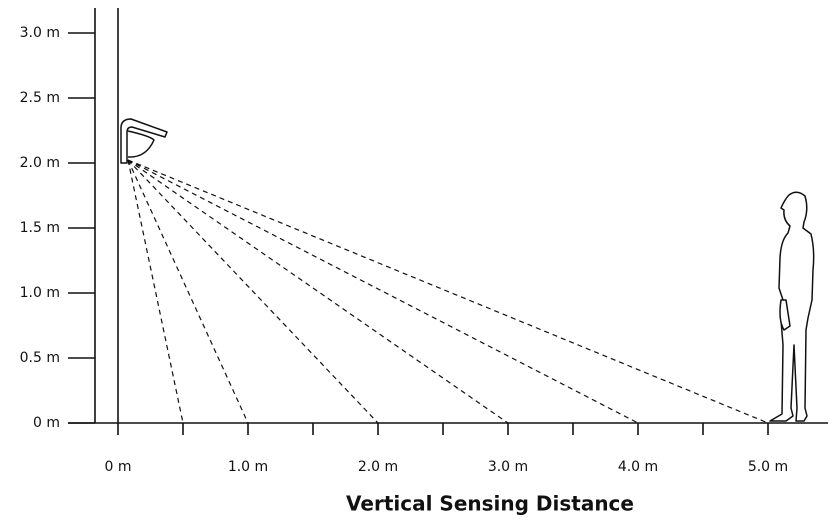 Image resolution: width=830 pixels, height=520 pixels. Describe the element at coordinates (638, 467) in the screenshot. I see `x-tick-label: 4.0 m` at that location.